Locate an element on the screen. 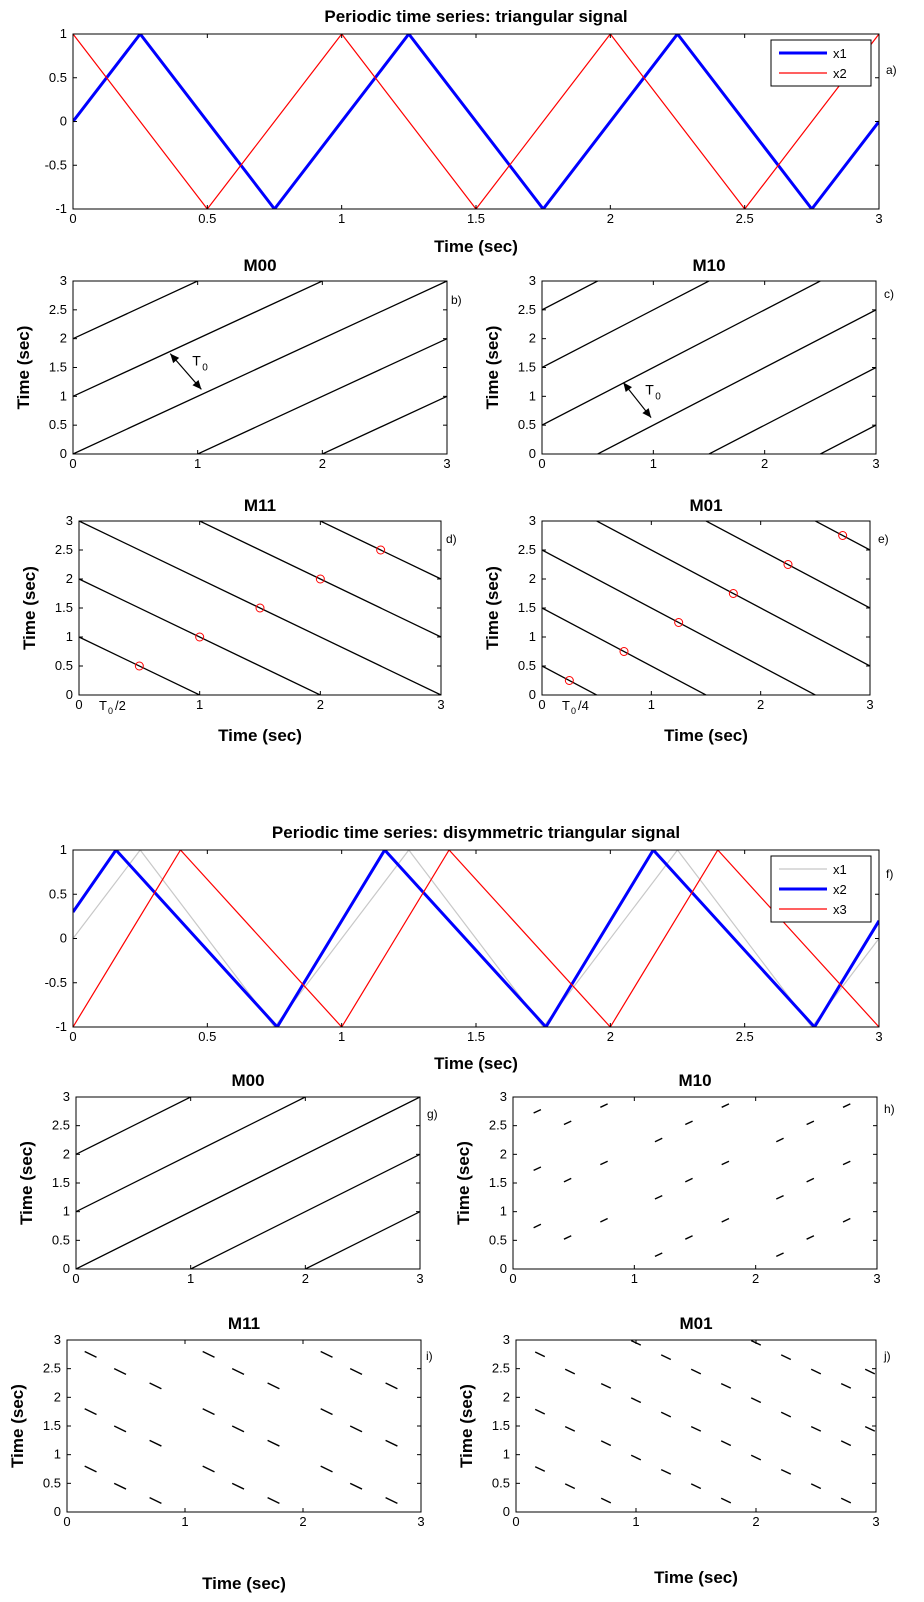 The image size is (924, 1602). x-axis-label: Time (sec) is located at coordinates (244, 1583).